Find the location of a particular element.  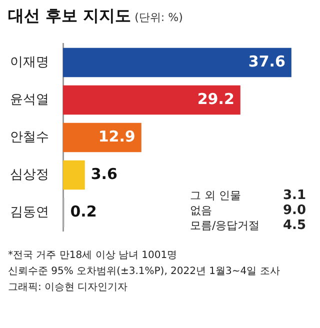

text: 신뢰수준 95% 오차범위(±3.1%P), 2022년 1월3~4일 조사 is located at coordinates (144, 272).